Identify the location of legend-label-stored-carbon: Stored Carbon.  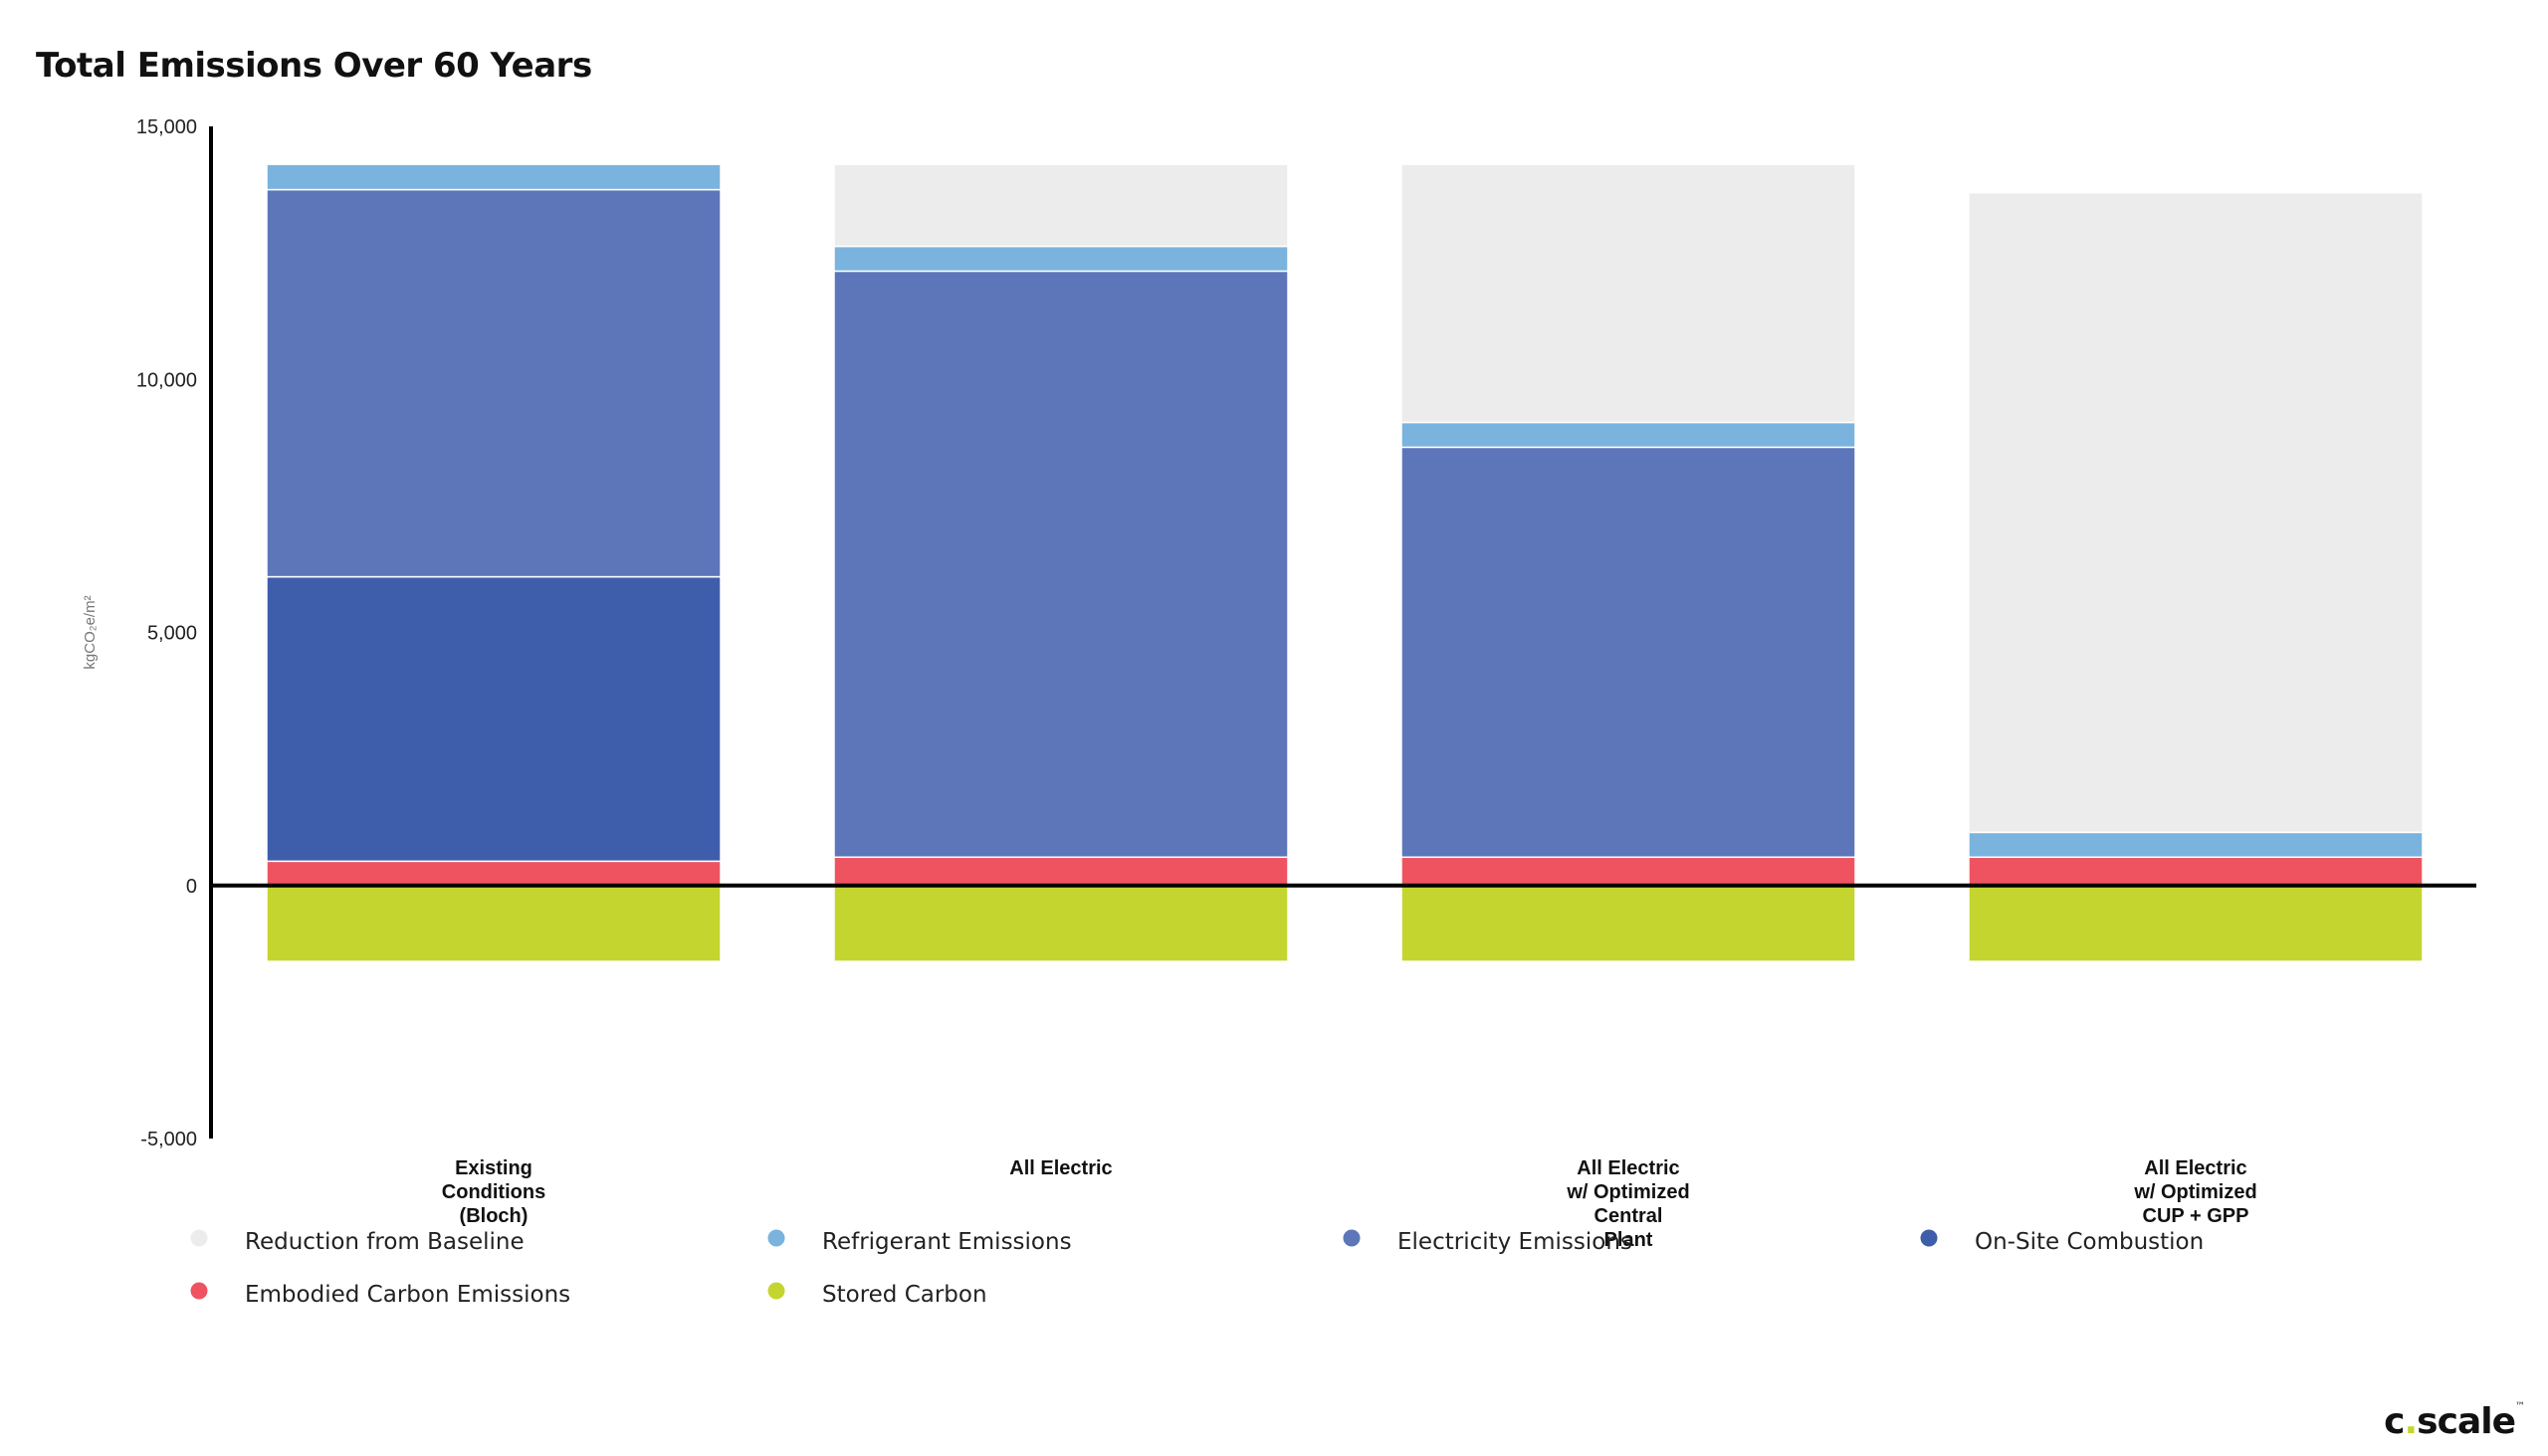
(904, 1295).